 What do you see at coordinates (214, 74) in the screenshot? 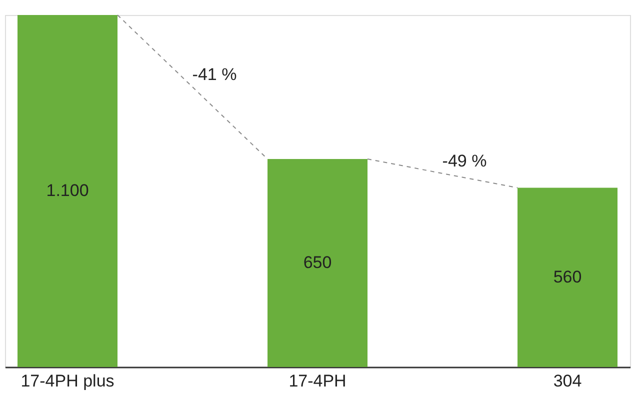
I see `annotation: -41 %` at bounding box center [214, 74].